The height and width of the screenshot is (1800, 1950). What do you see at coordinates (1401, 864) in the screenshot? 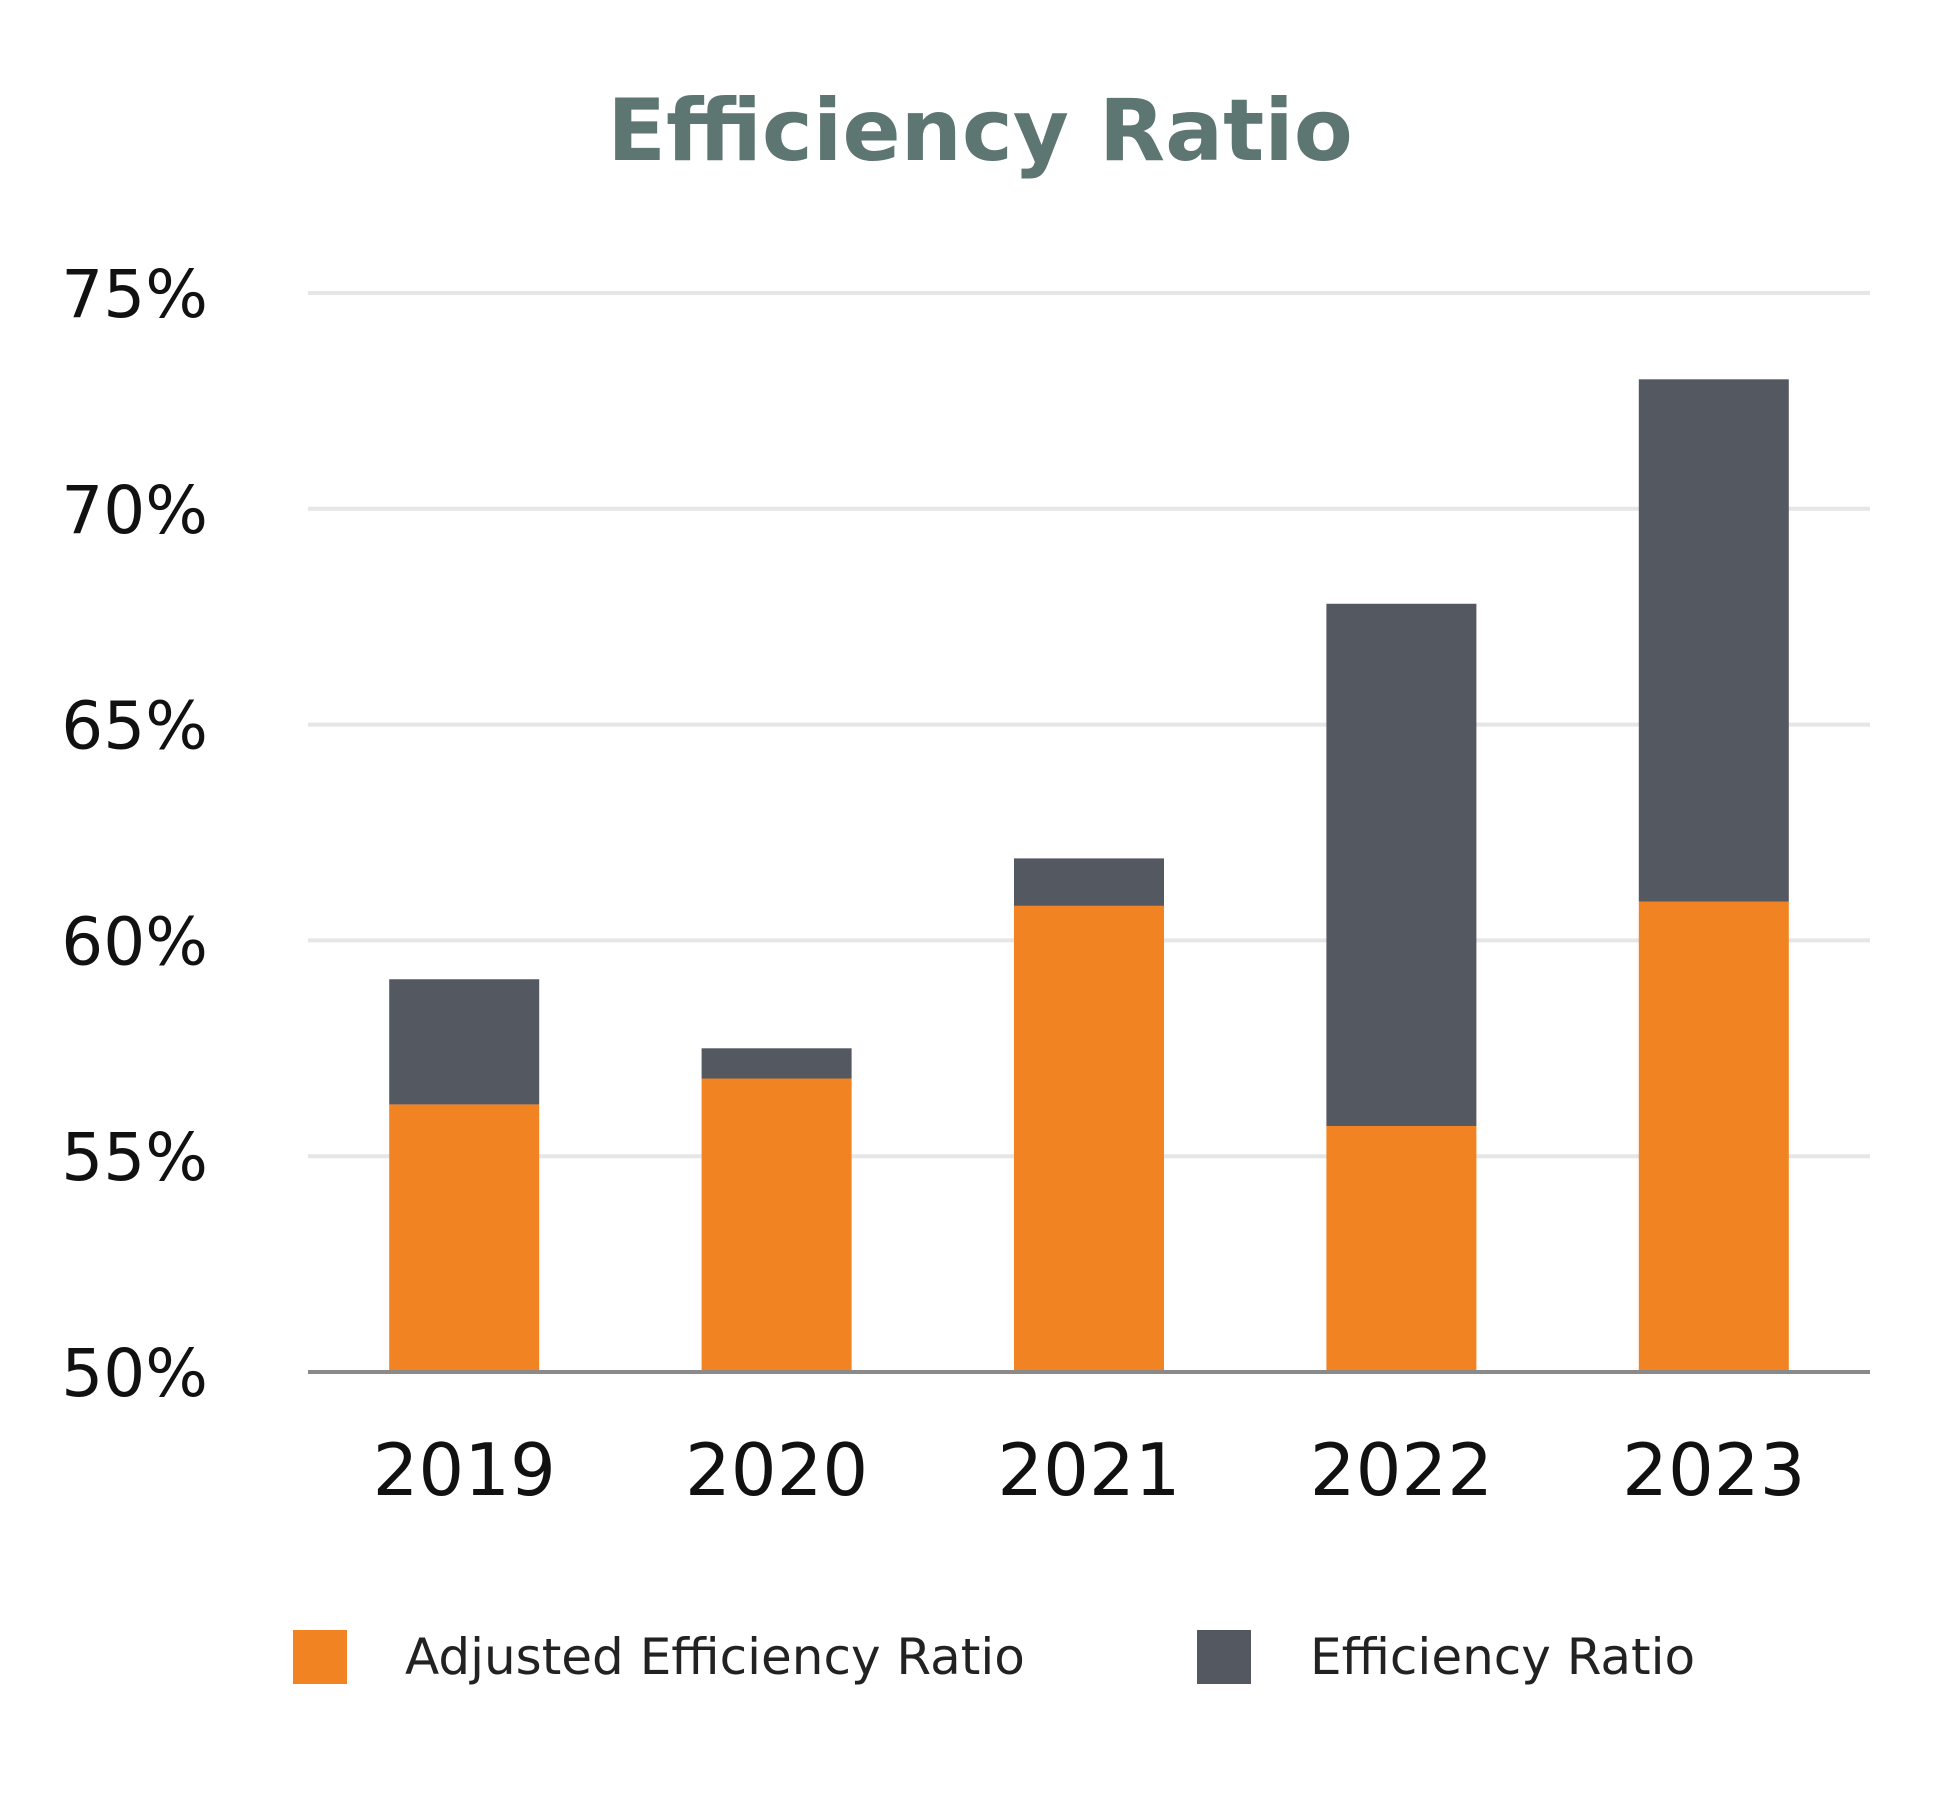
I see `bar-efficiency-2022` at bounding box center [1401, 864].